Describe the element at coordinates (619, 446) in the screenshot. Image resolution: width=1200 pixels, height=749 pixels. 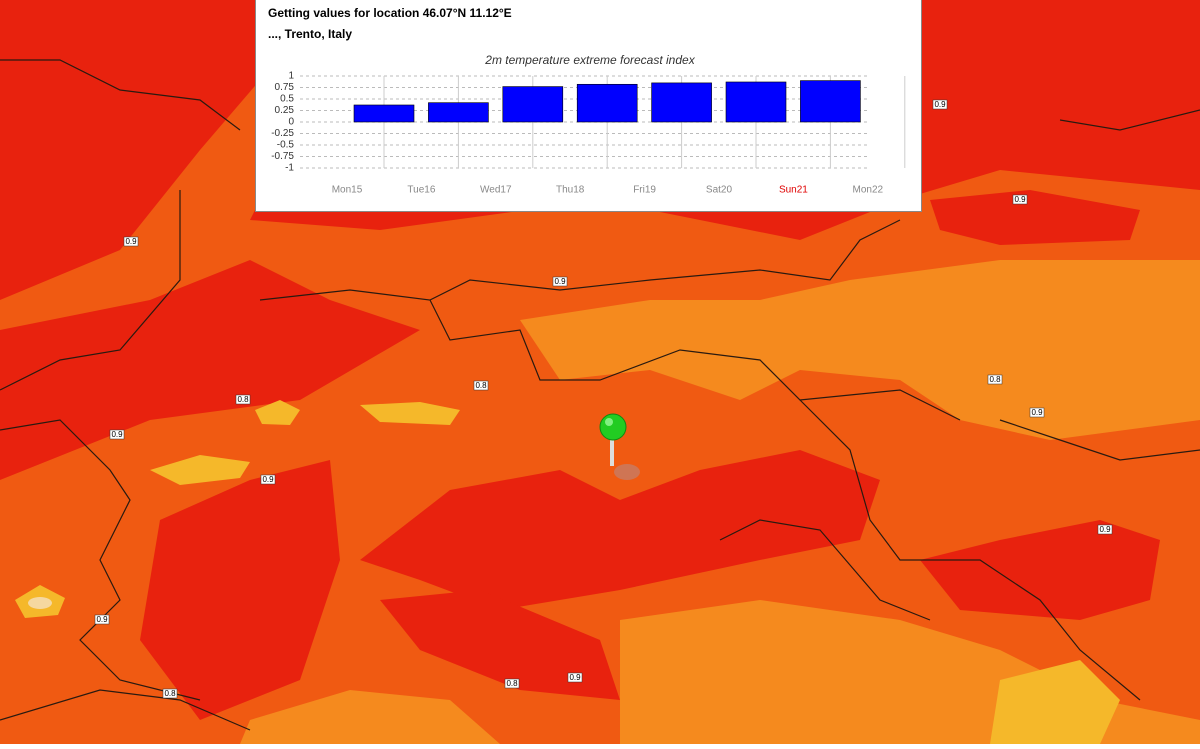
I see `location-pin` at that location.